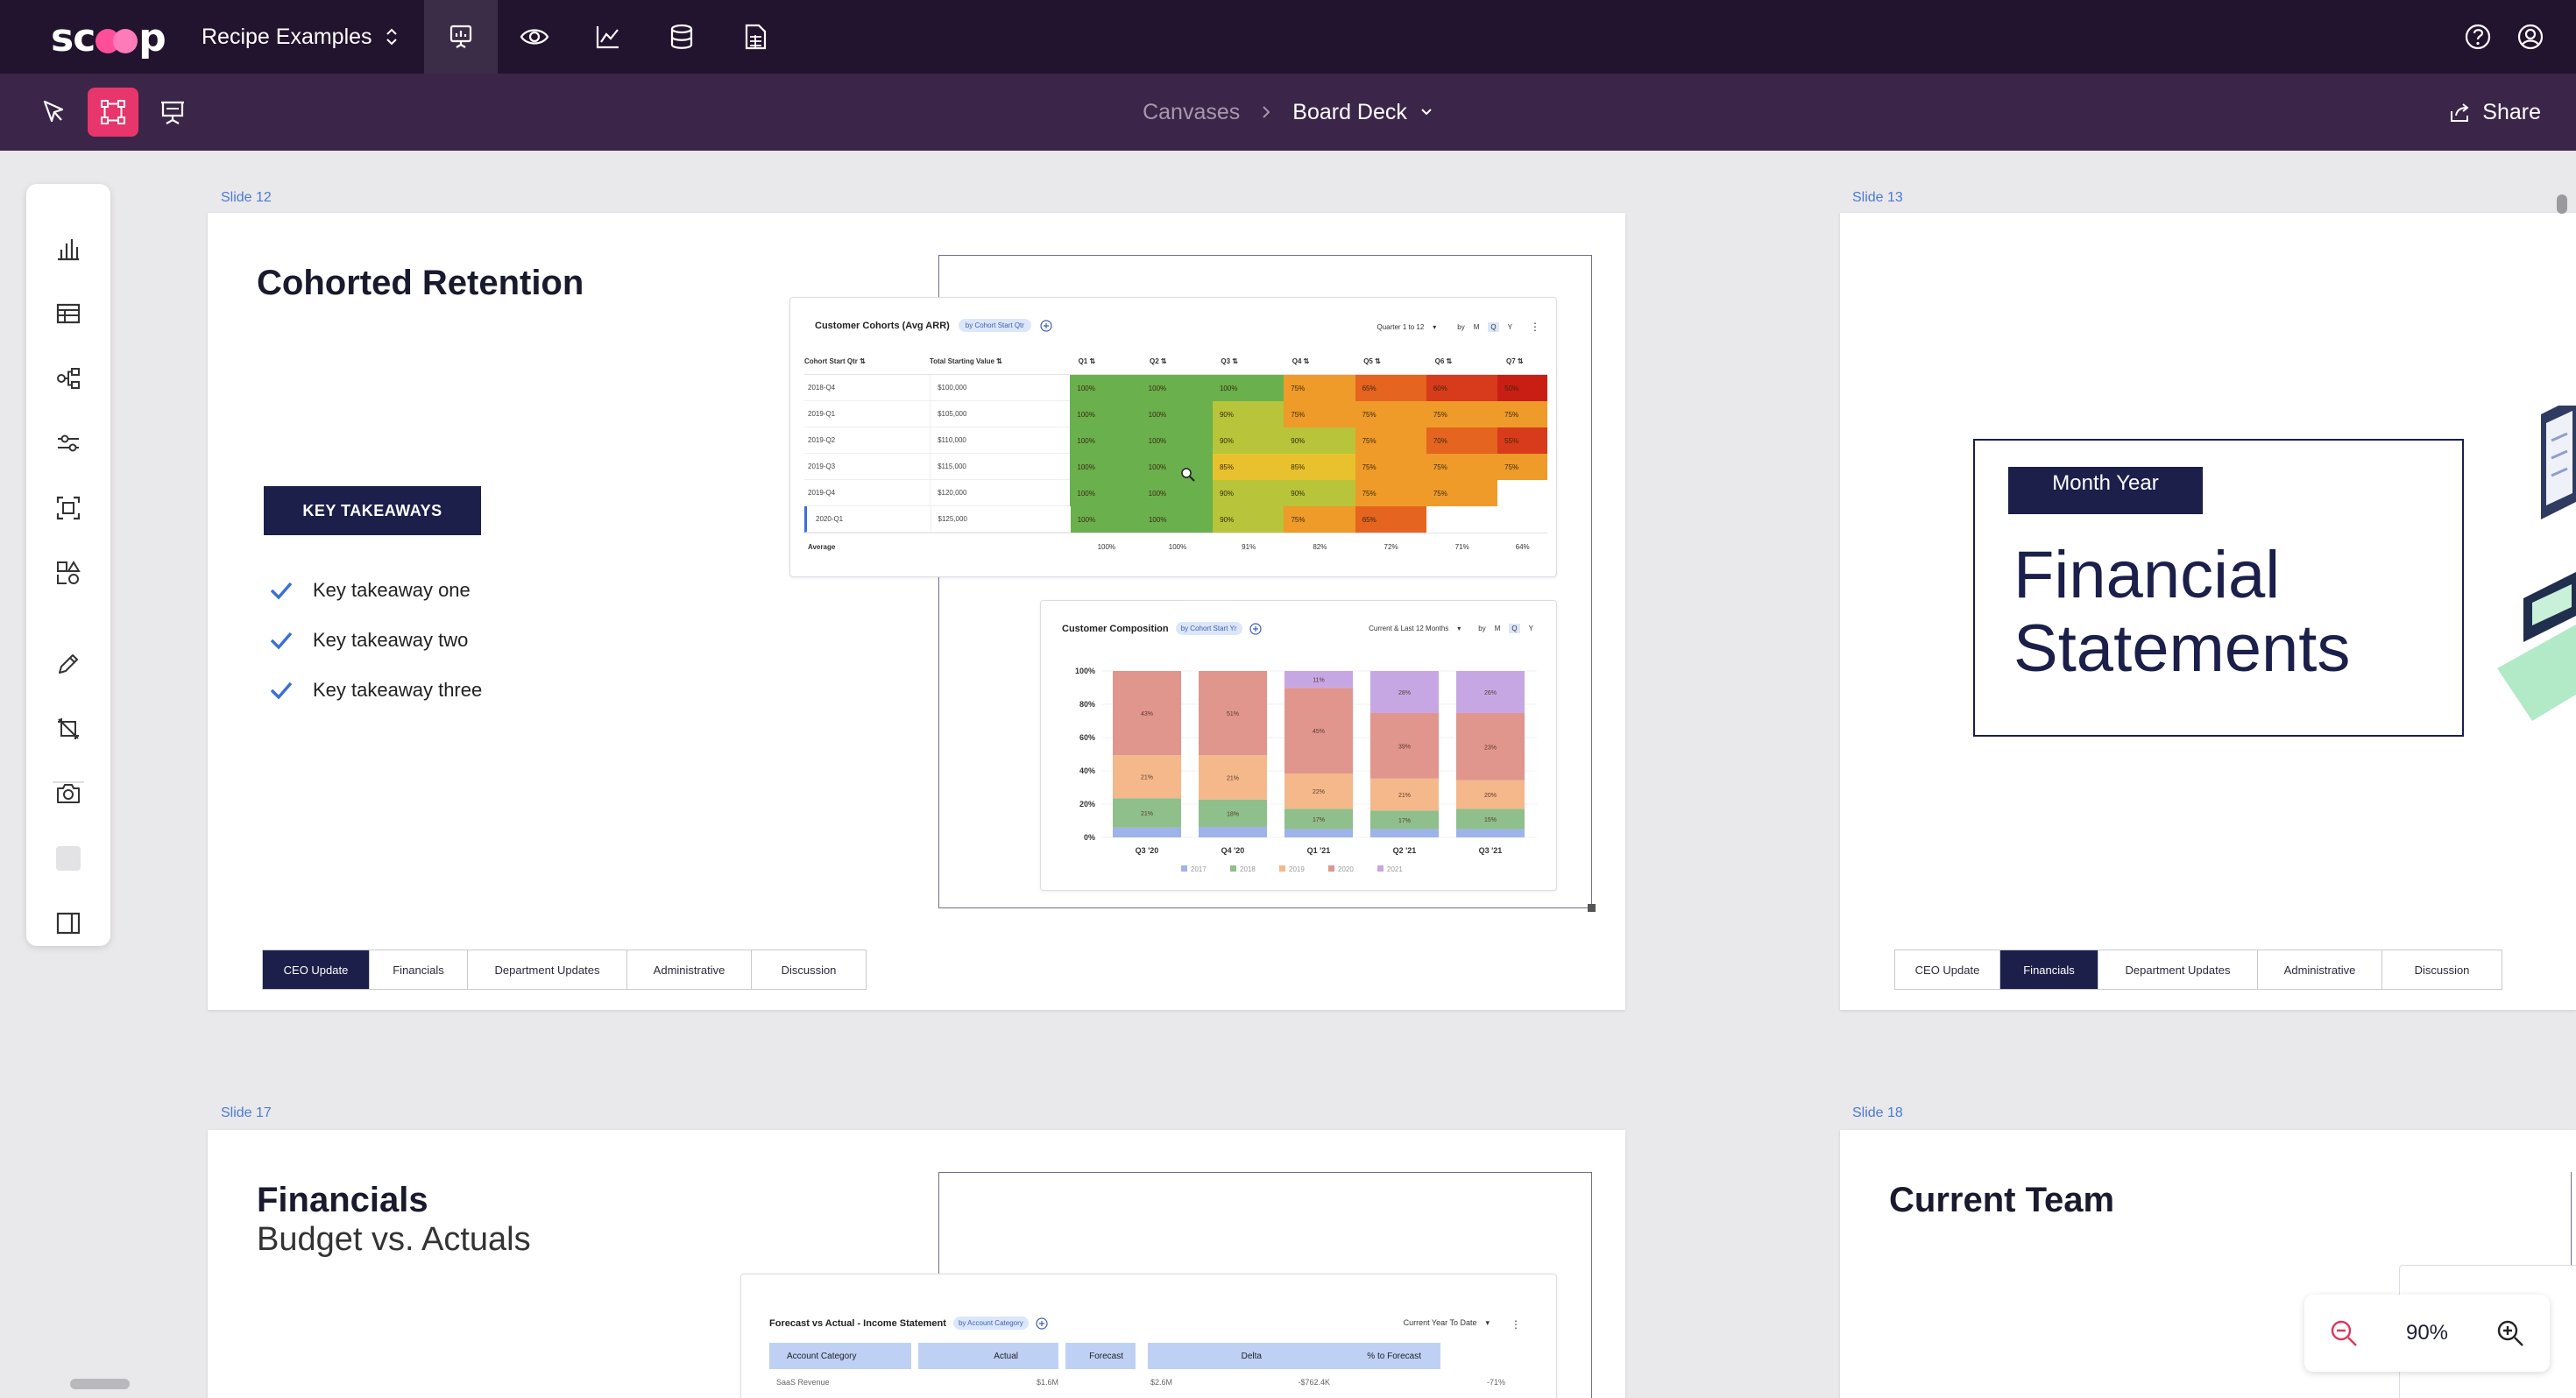  Describe the element at coordinates (2218, 588) in the screenshot. I see `title-frame: Month Year Financial Statements` at that location.